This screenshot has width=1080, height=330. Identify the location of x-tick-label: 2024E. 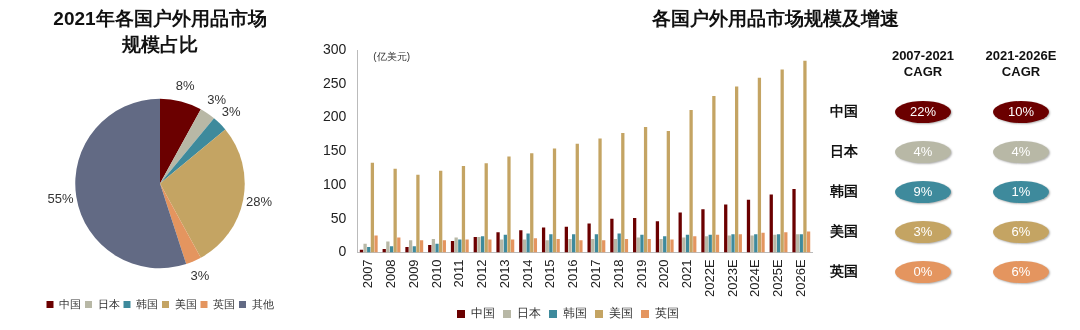
(755, 278).